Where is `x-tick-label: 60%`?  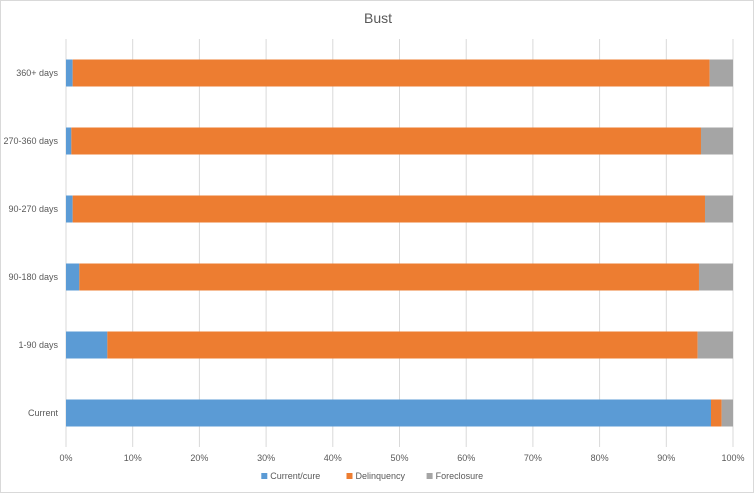
x-tick-label: 60% is located at coordinates (466, 458).